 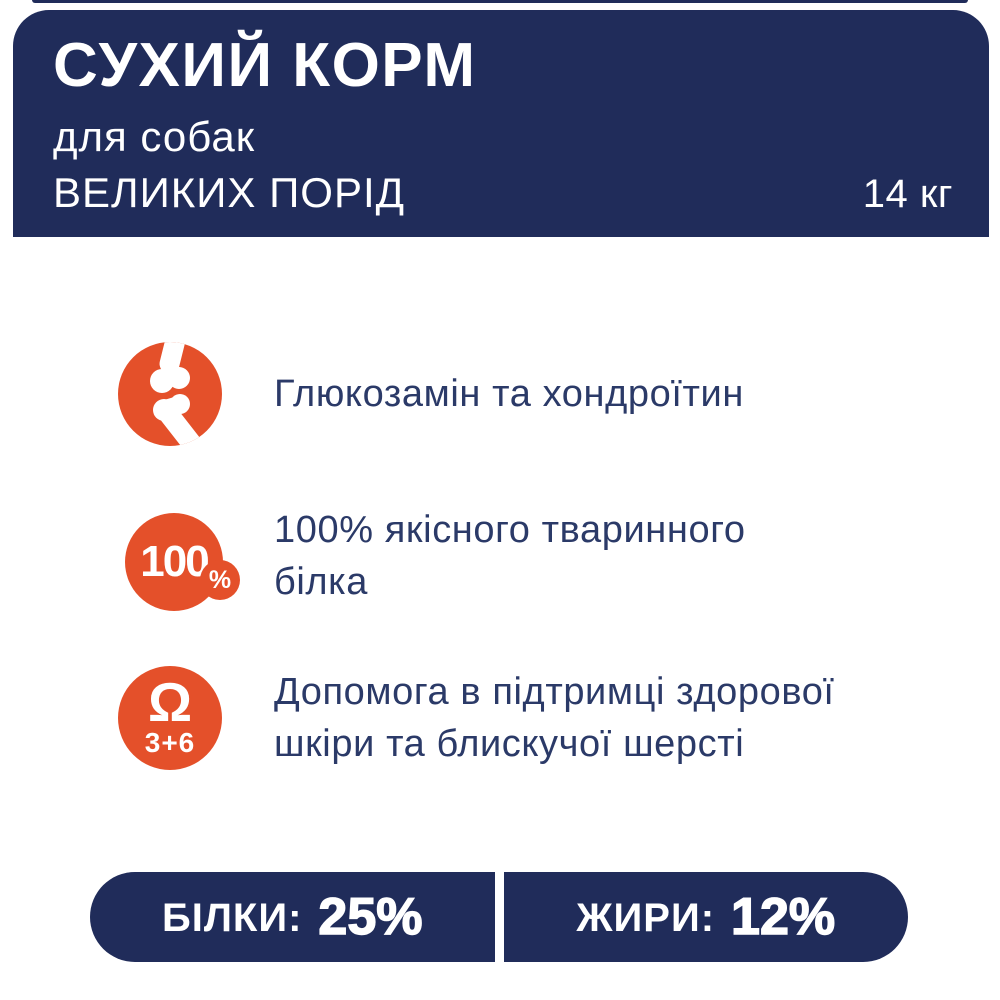 What do you see at coordinates (154, 136) in the screenshot?
I see `product-subtitle: для собак` at bounding box center [154, 136].